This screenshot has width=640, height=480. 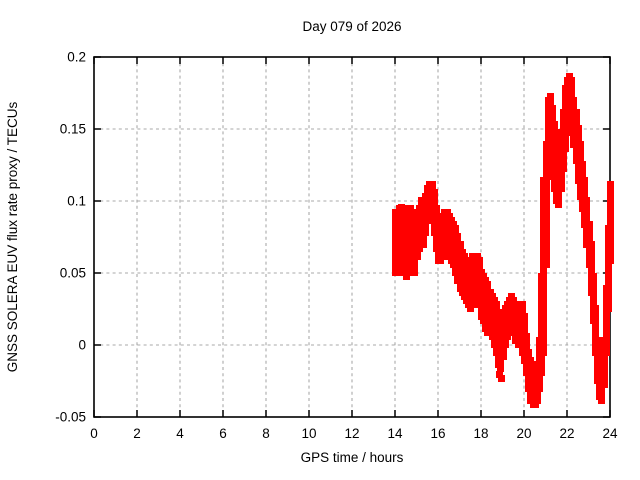 I want to click on y-tick-label: -0.05, so click(x=70, y=417).